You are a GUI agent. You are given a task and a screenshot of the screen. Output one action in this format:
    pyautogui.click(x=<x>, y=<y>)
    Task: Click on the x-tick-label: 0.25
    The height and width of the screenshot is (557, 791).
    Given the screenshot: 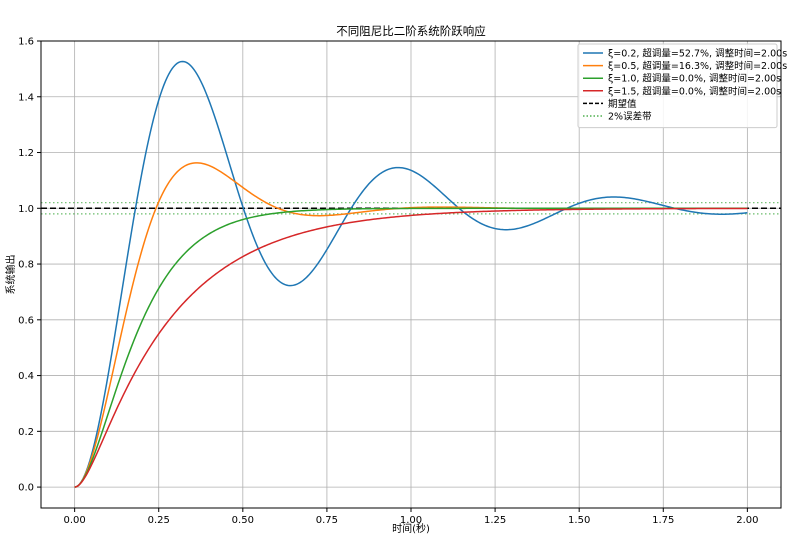 What is the action you would take?
    pyautogui.click(x=159, y=520)
    